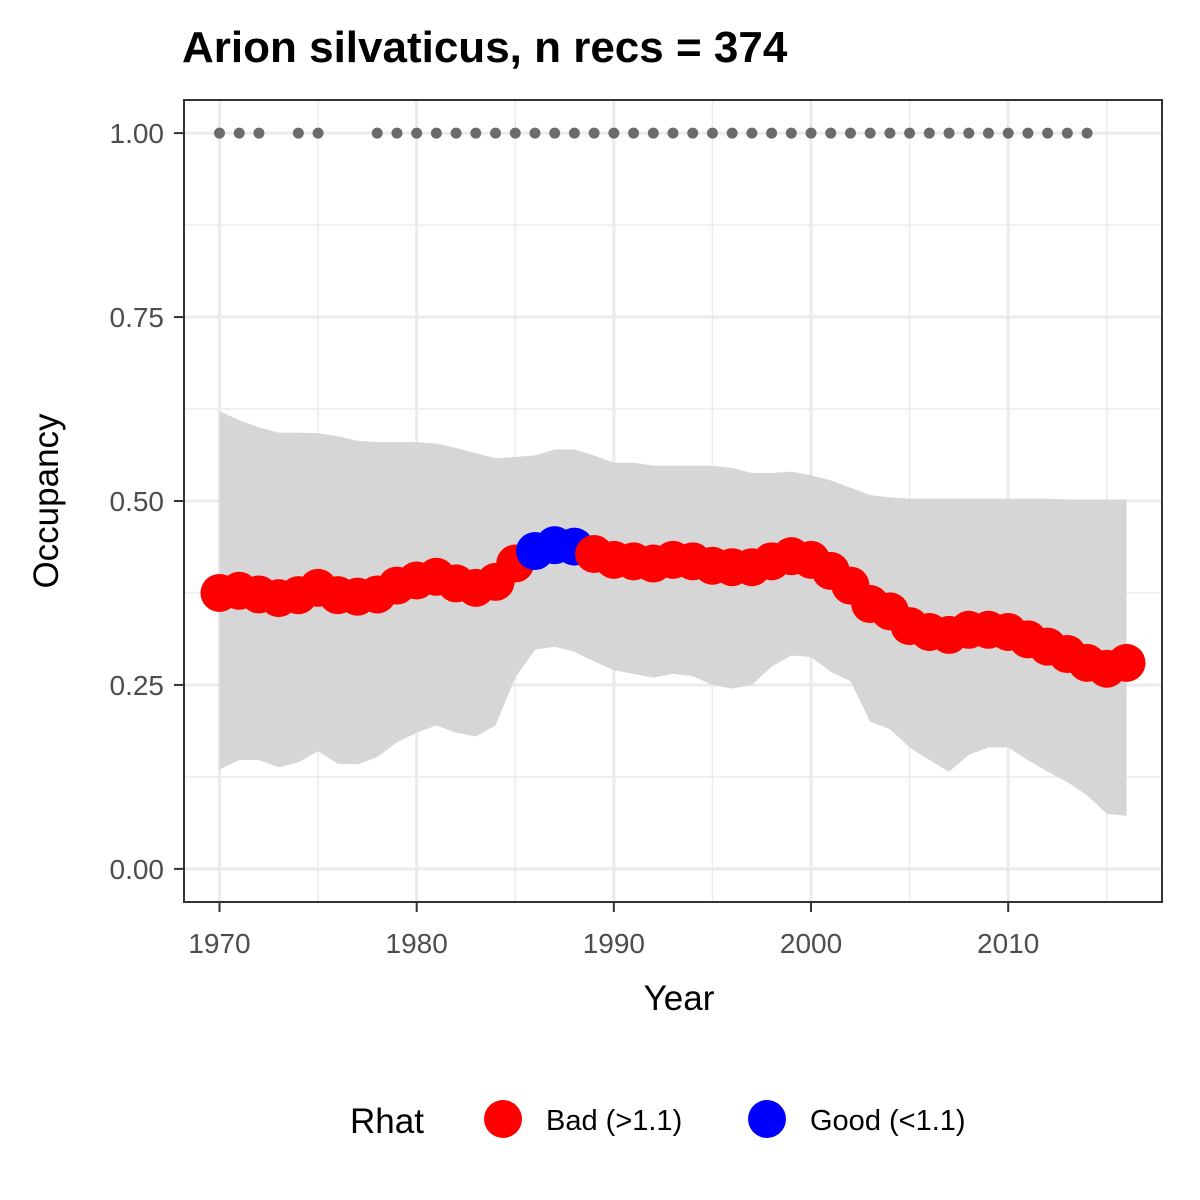  Describe the element at coordinates (503, 1119) in the screenshot. I see `legend-swatch-bad` at that location.